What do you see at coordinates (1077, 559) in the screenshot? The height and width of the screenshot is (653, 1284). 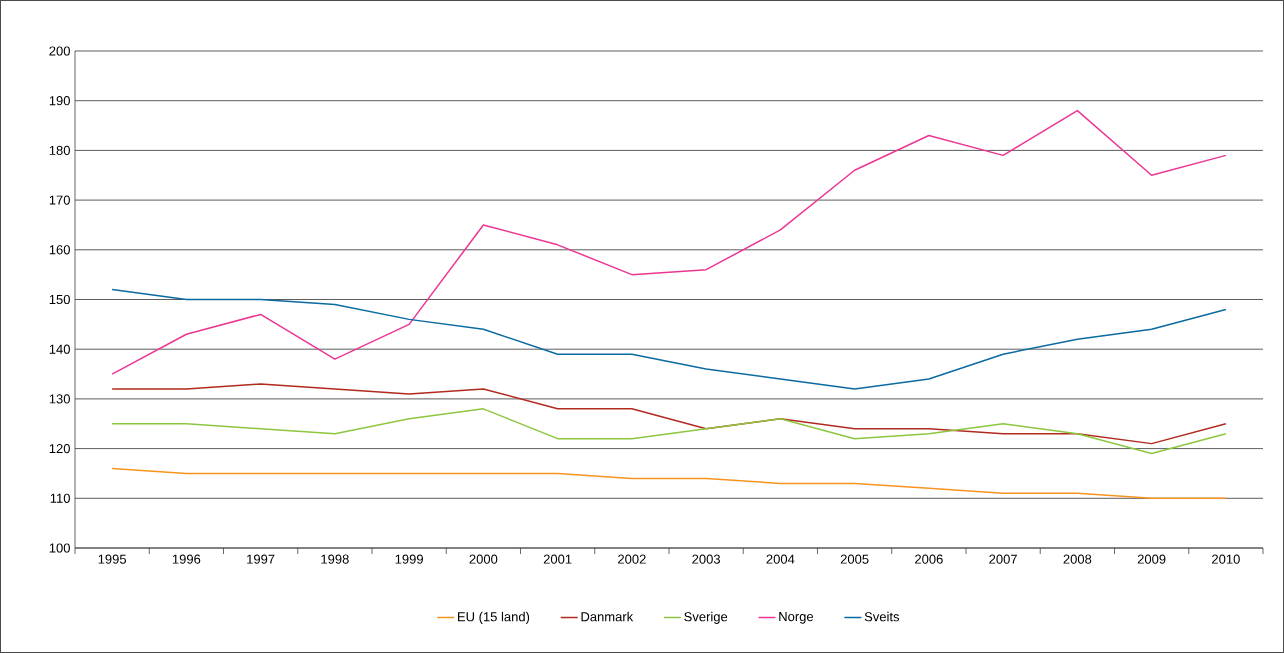 I see `x-tick-label: 2008` at bounding box center [1077, 559].